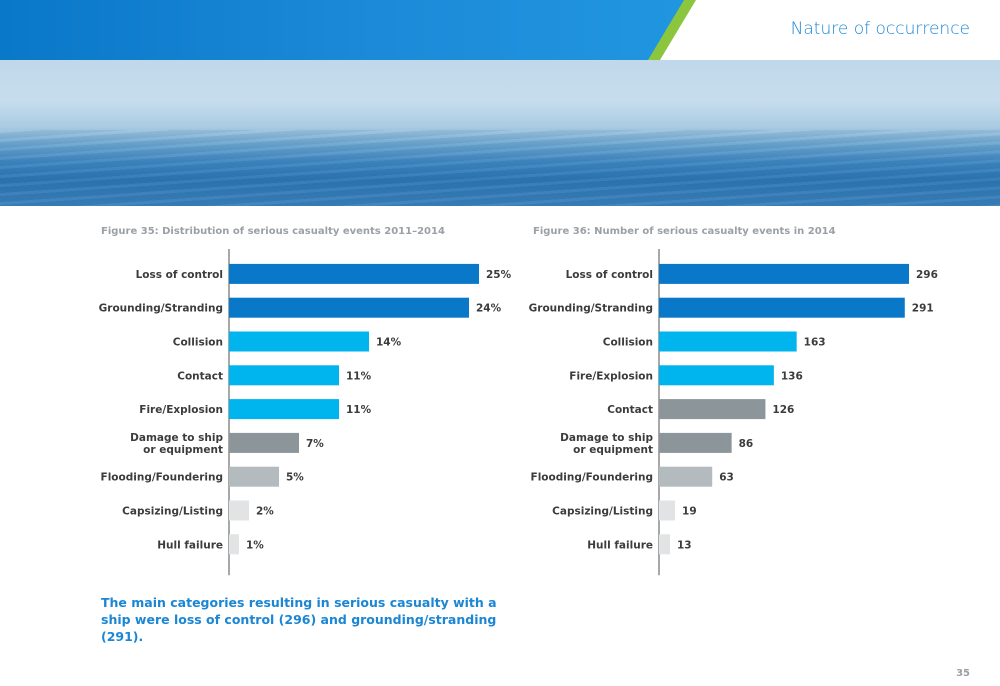 Image resolution: width=1000 pixels, height=686 pixels. Describe the element at coordinates (746, 444) in the screenshot. I see `data-label: 86` at that location.